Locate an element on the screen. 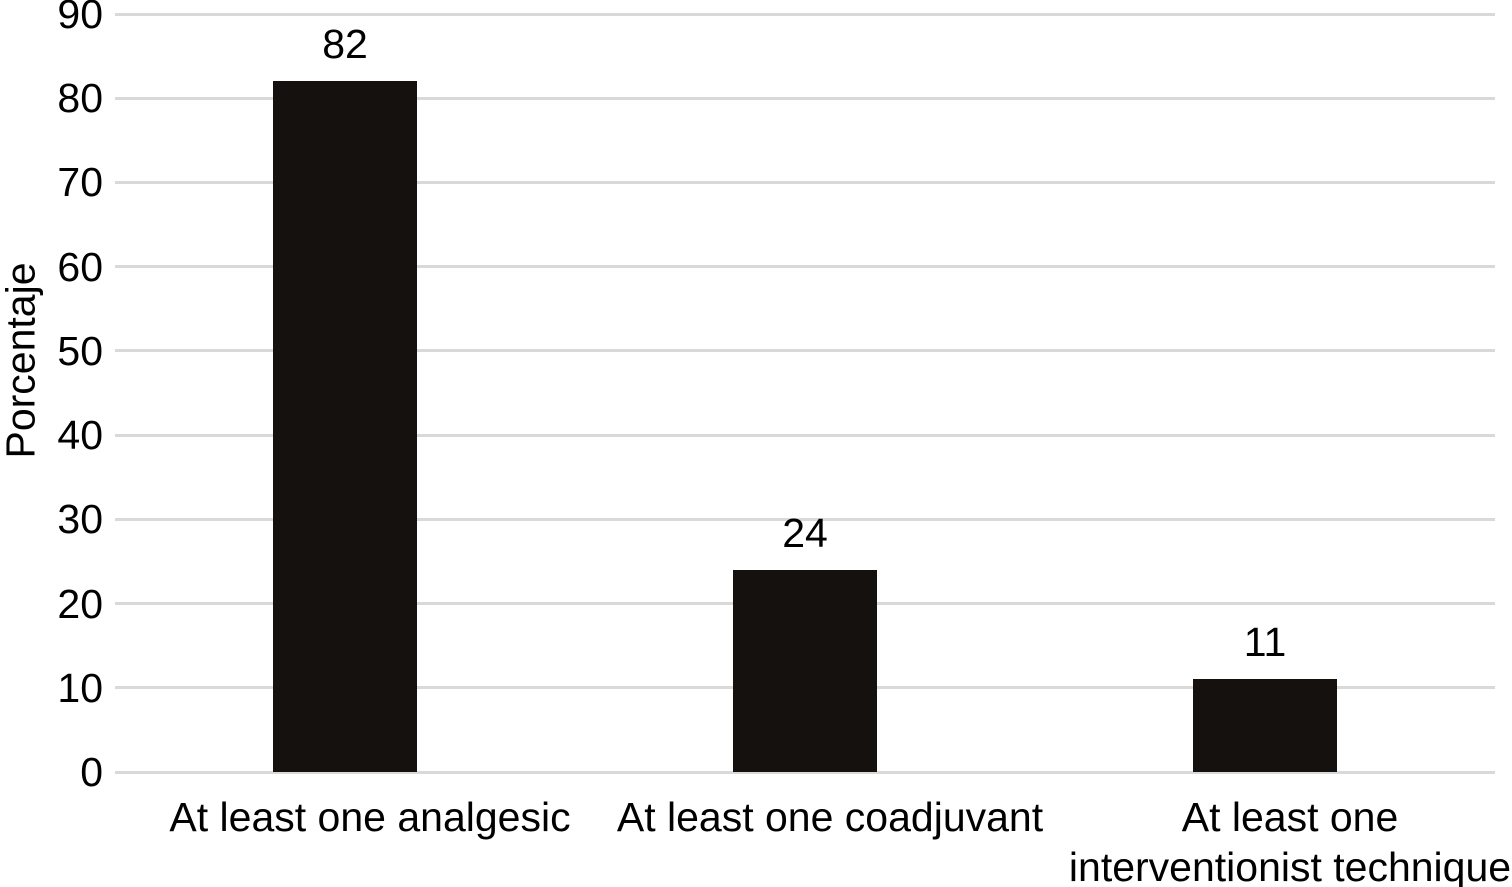 This screenshot has height=887, width=1512. x-category-label: At least one analgesic is located at coordinates (370, 817).